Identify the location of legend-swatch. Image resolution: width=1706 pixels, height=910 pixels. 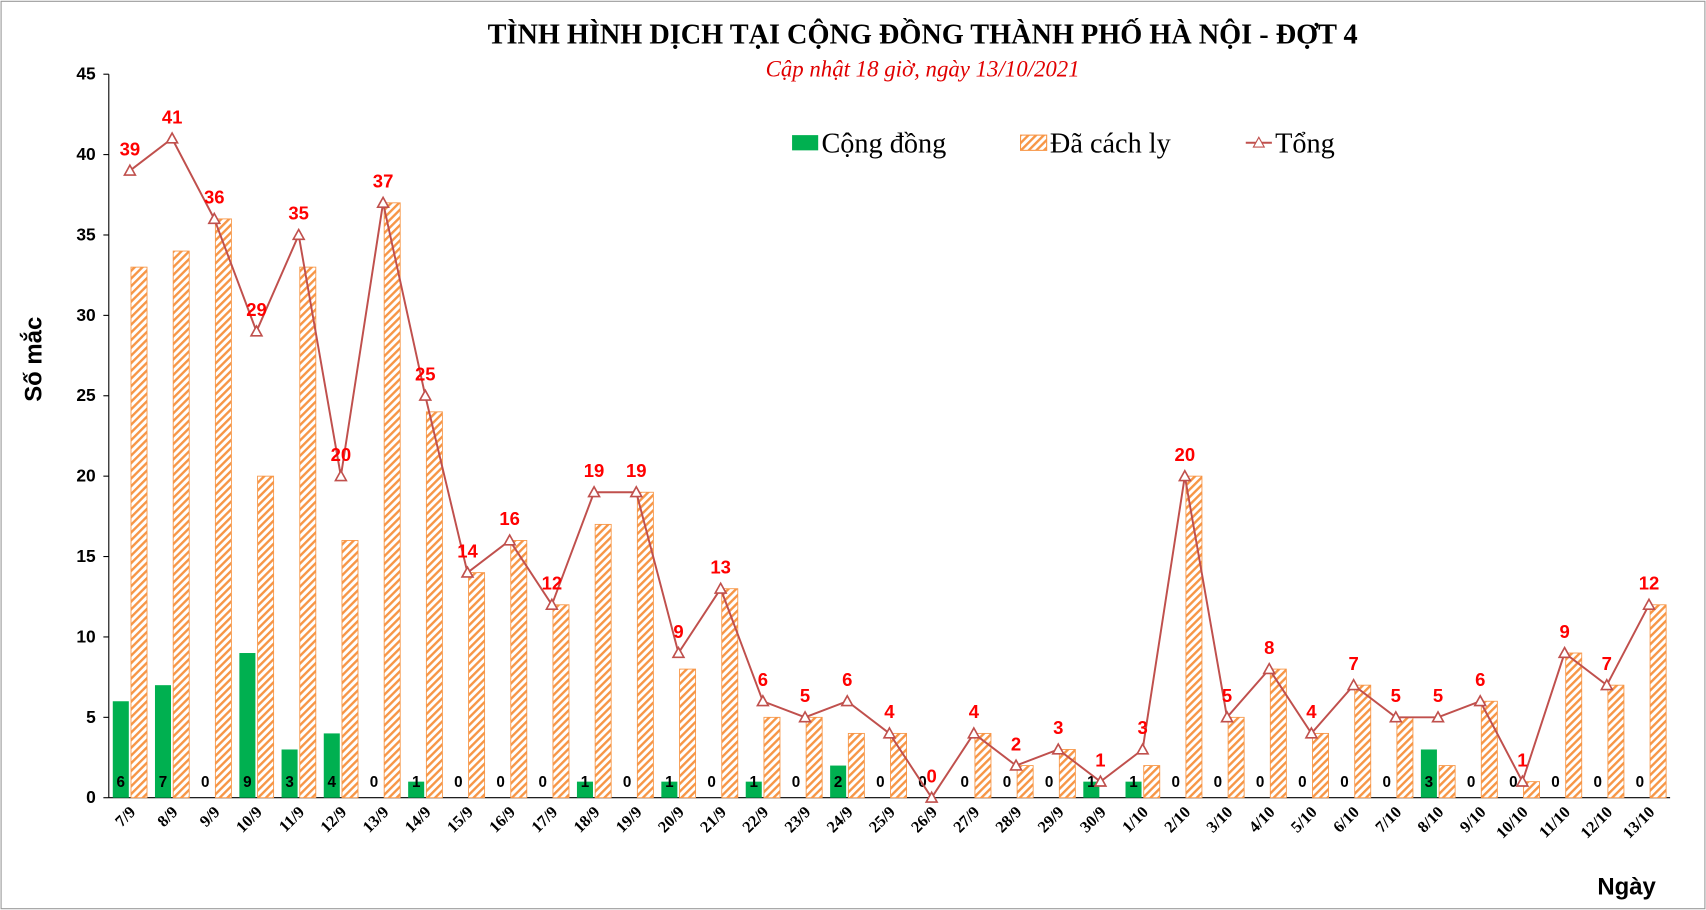
(1034, 142).